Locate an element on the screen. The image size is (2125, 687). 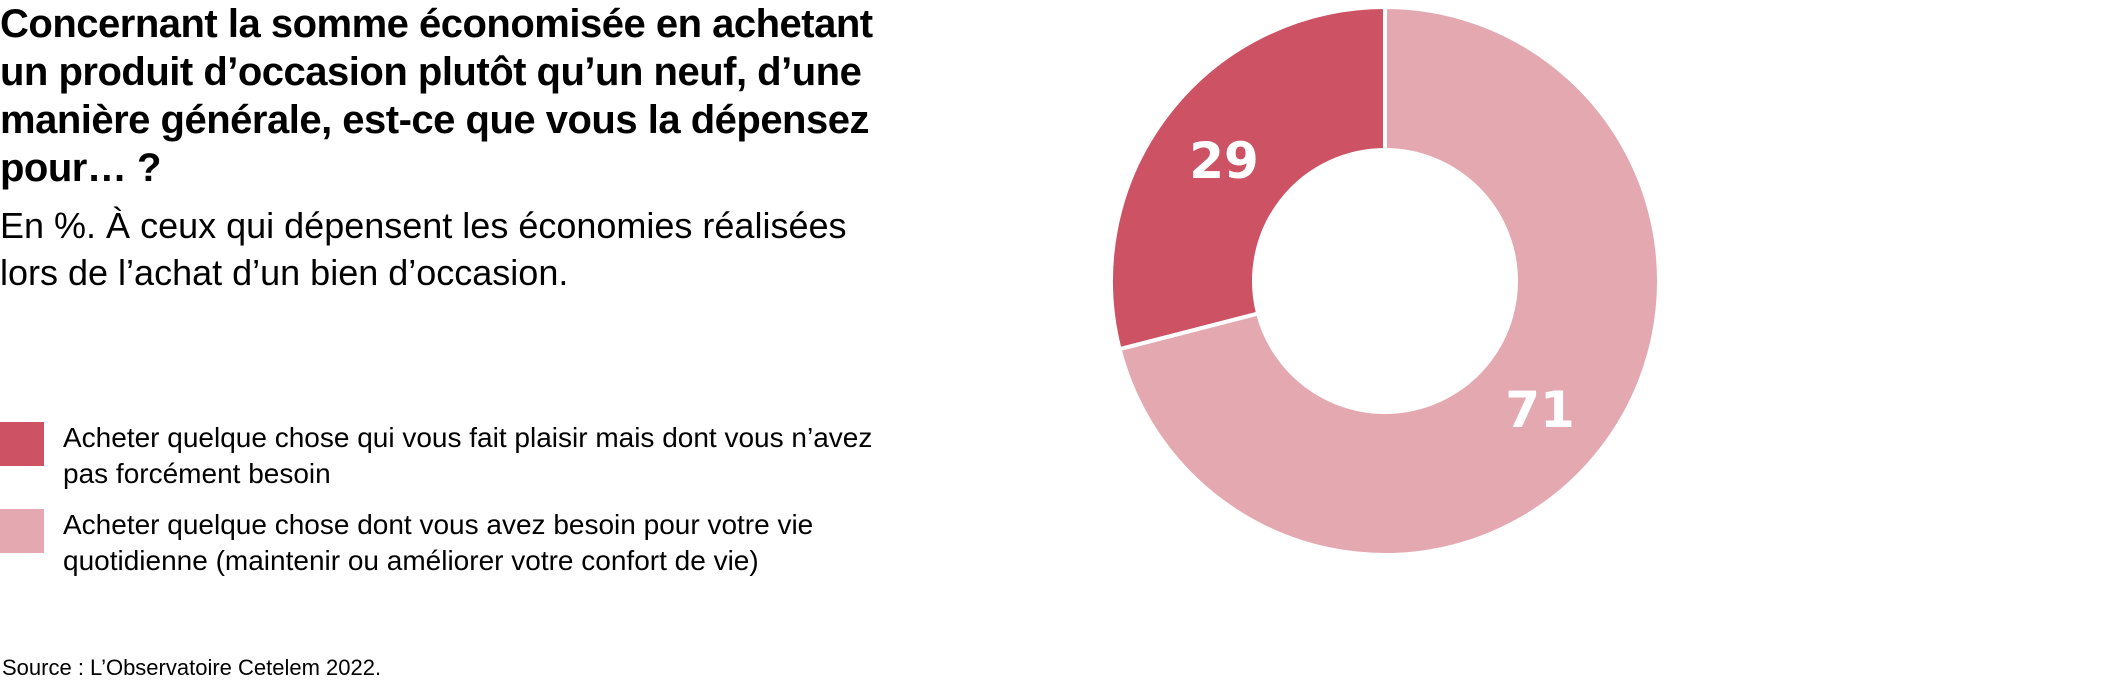
slice-label-71: 71 is located at coordinates (1540, 410).